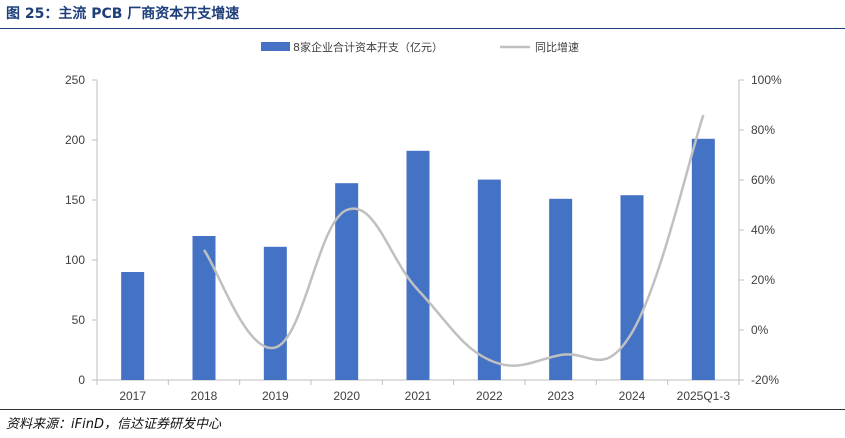 The image size is (845, 438). What do you see at coordinates (79, 320) in the screenshot?
I see `left-tick-label: 50` at bounding box center [79, 320].